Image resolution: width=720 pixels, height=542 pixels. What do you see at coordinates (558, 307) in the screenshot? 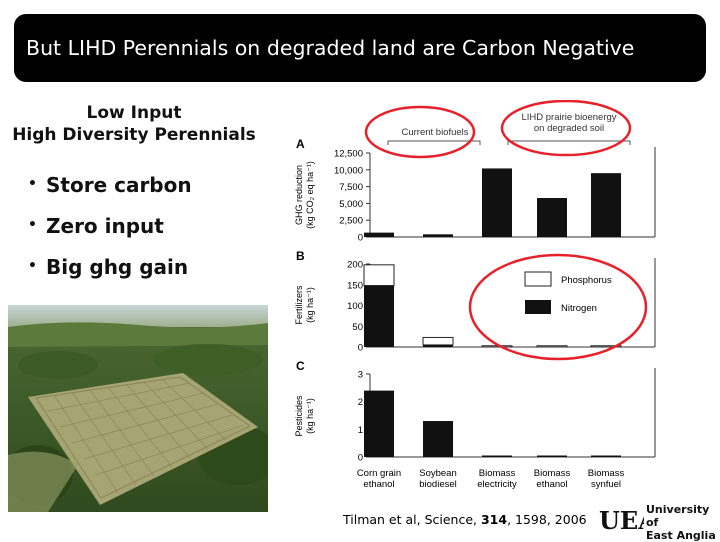
I see `highlight-circle-fertilizers` at bounding box center [558, 307].